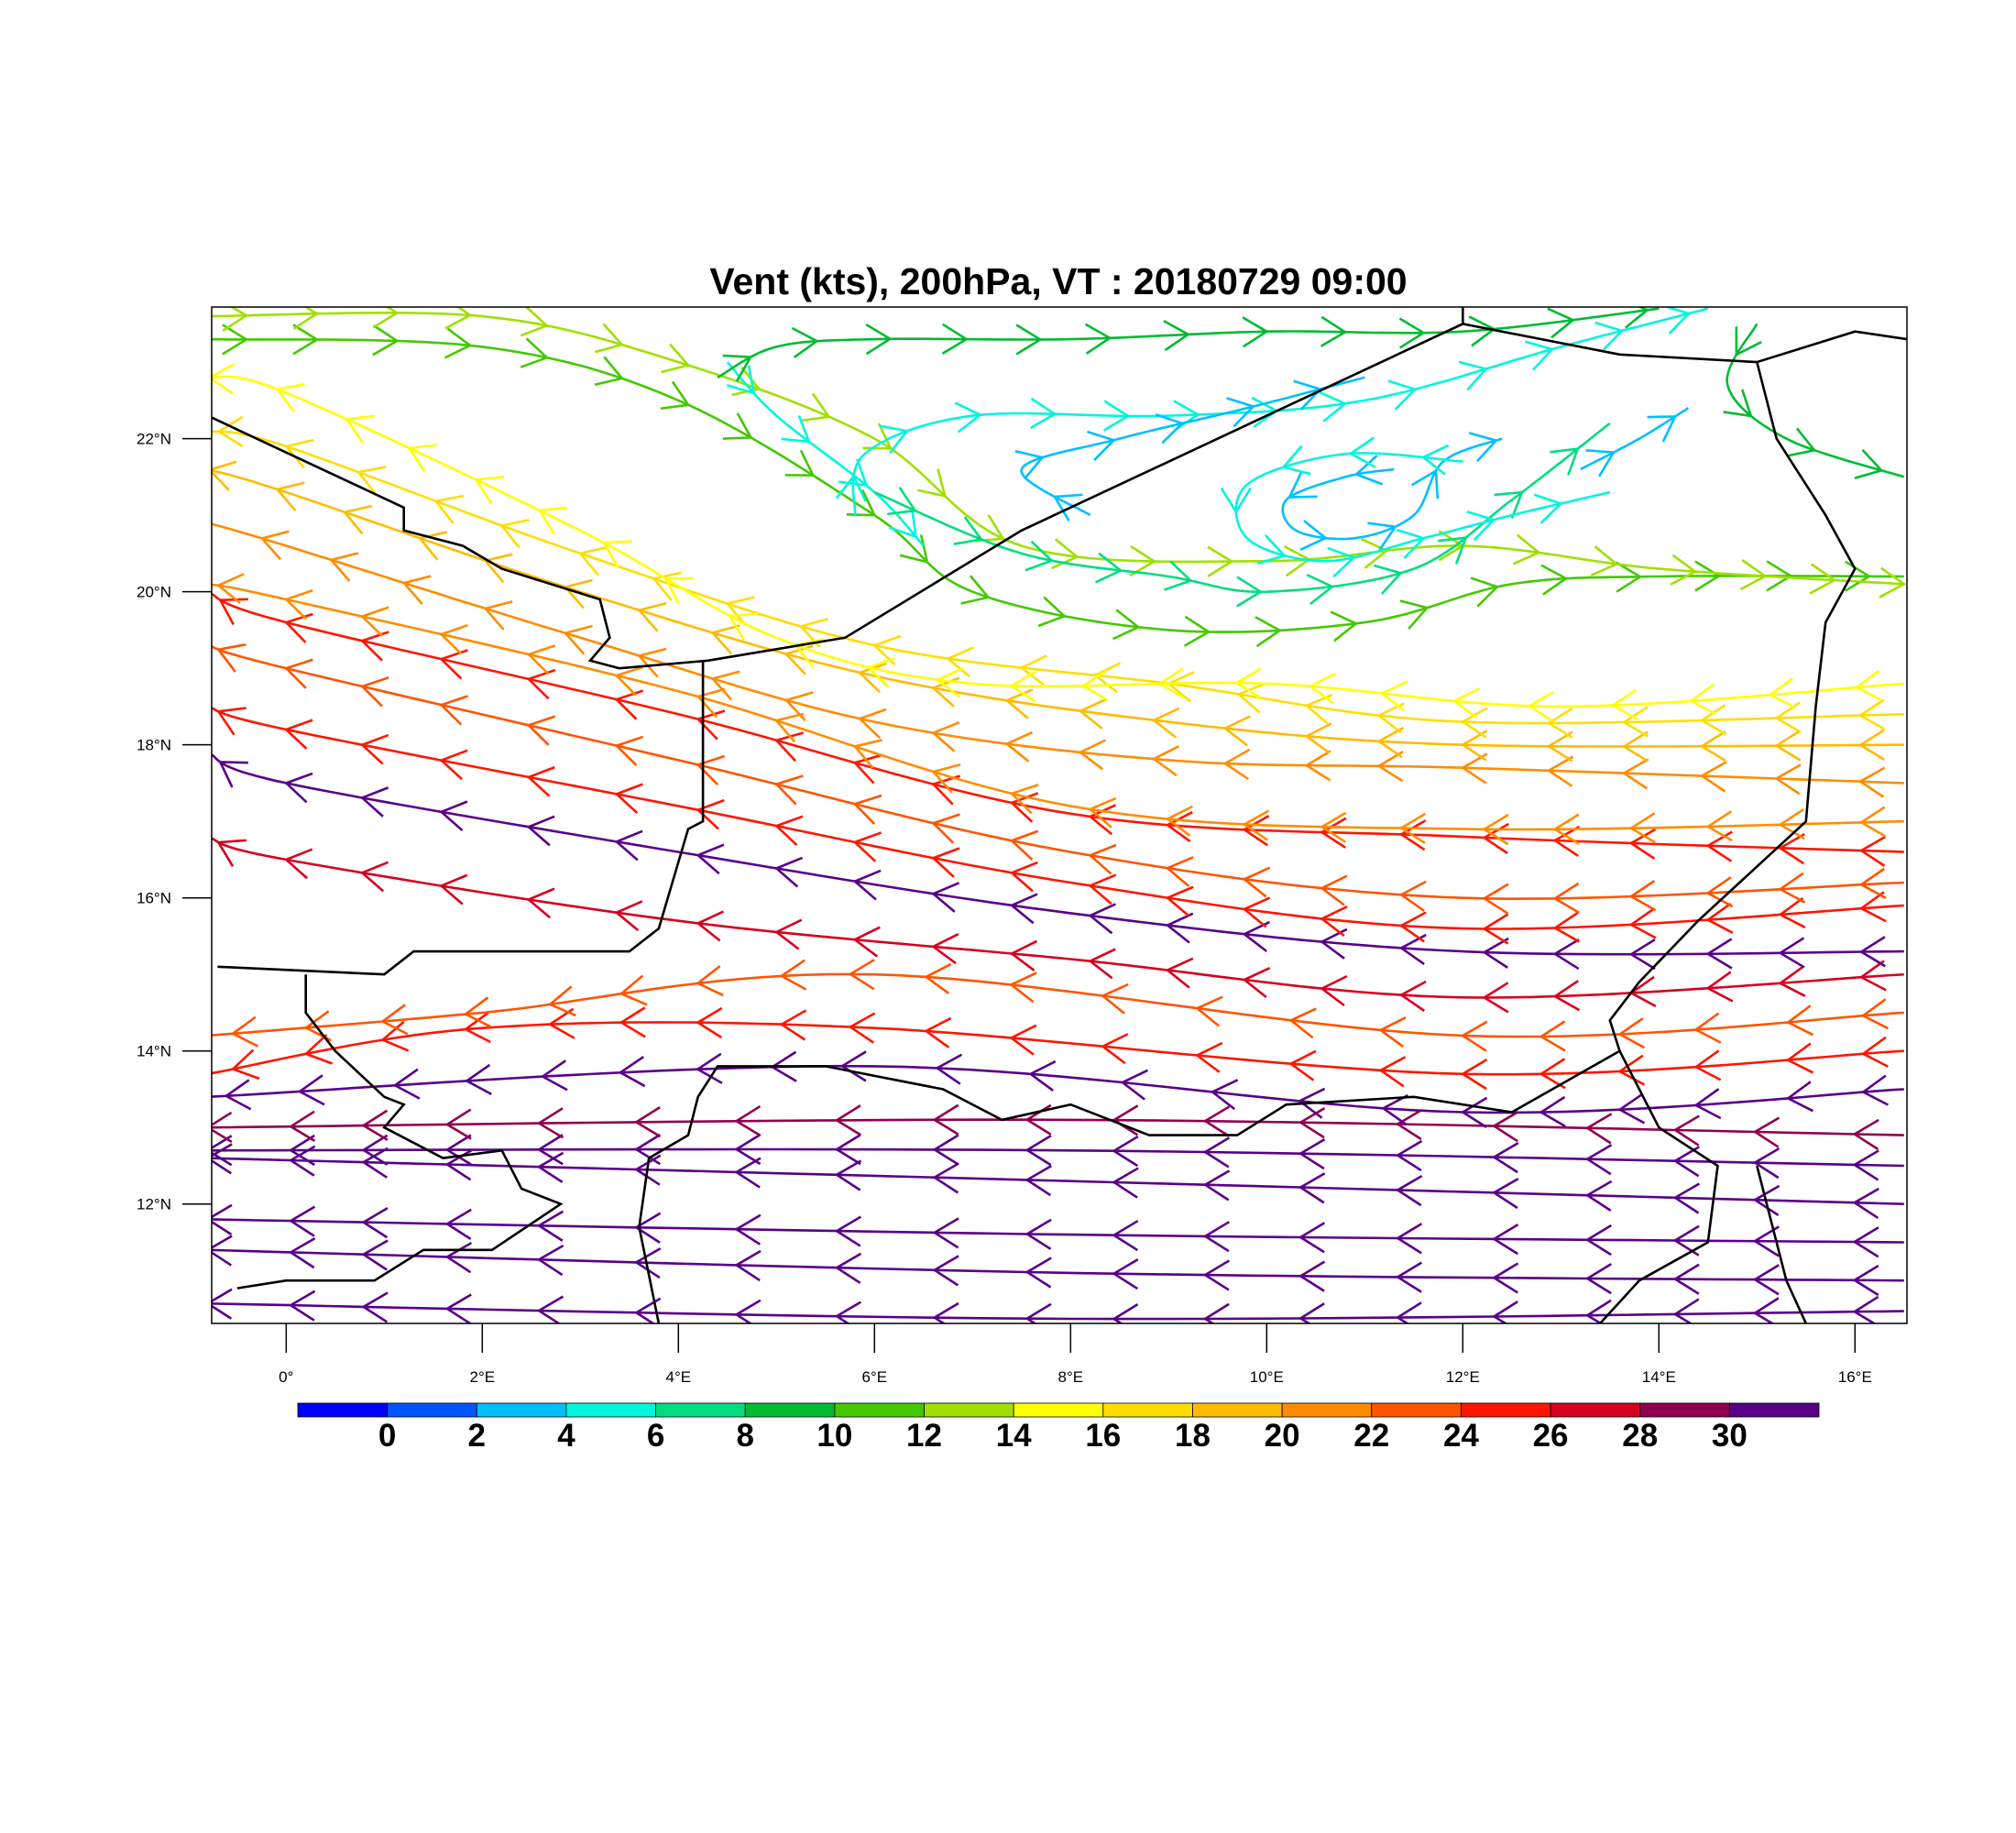  Describe the element at coordinates (1730, 1436) in the screenshot. I see `colorbar-label: 30` at that location.